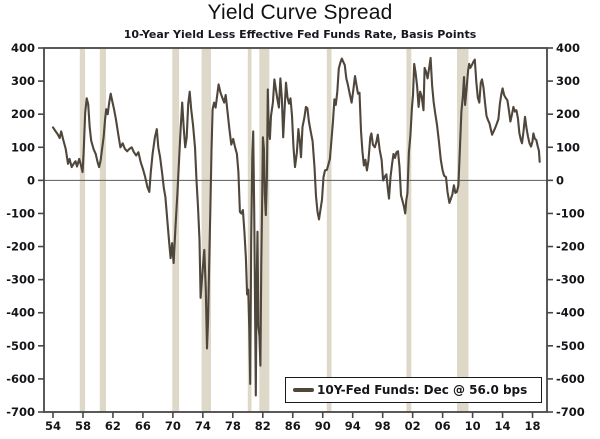 The image size is (600, 439). What do you see at coordinates (323, 426) in the screenshot?
I see `x-axis-tick-label: 90` at bounding box center [323, 426].